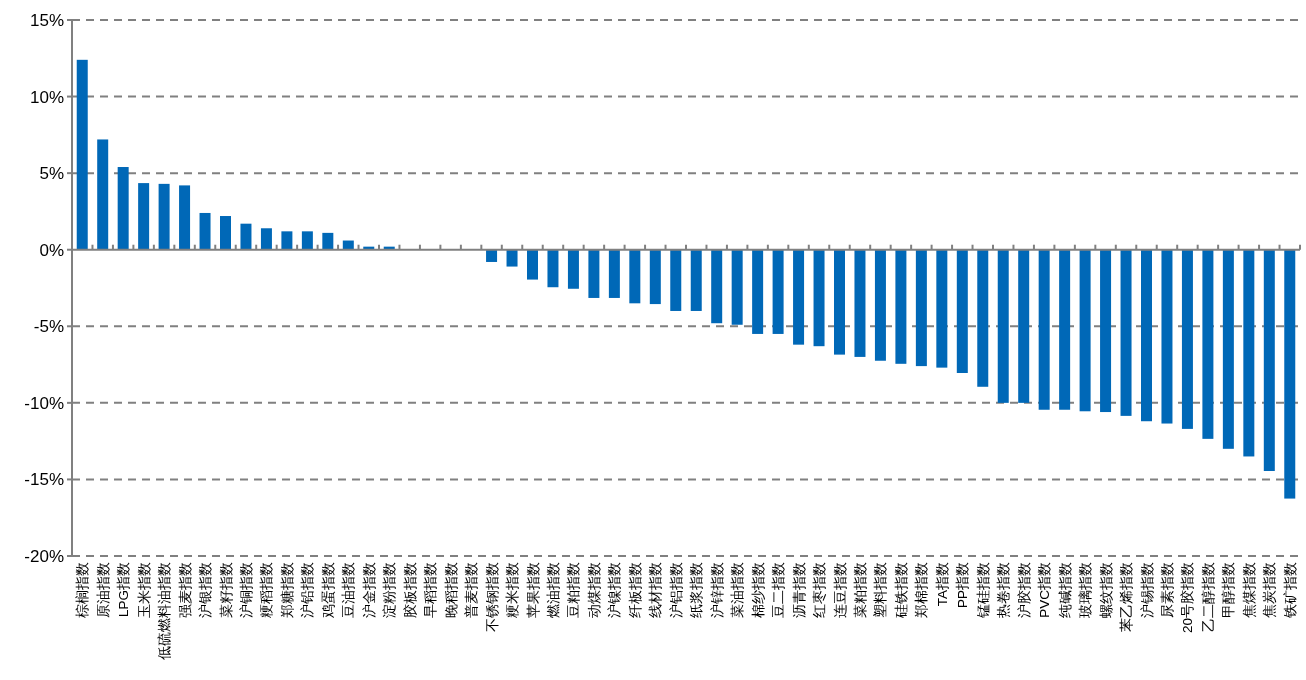 The width and height of the screenshot is (1306, 680). I want to click on x-tick-label: 不锈钢指数, so click(492, 597).